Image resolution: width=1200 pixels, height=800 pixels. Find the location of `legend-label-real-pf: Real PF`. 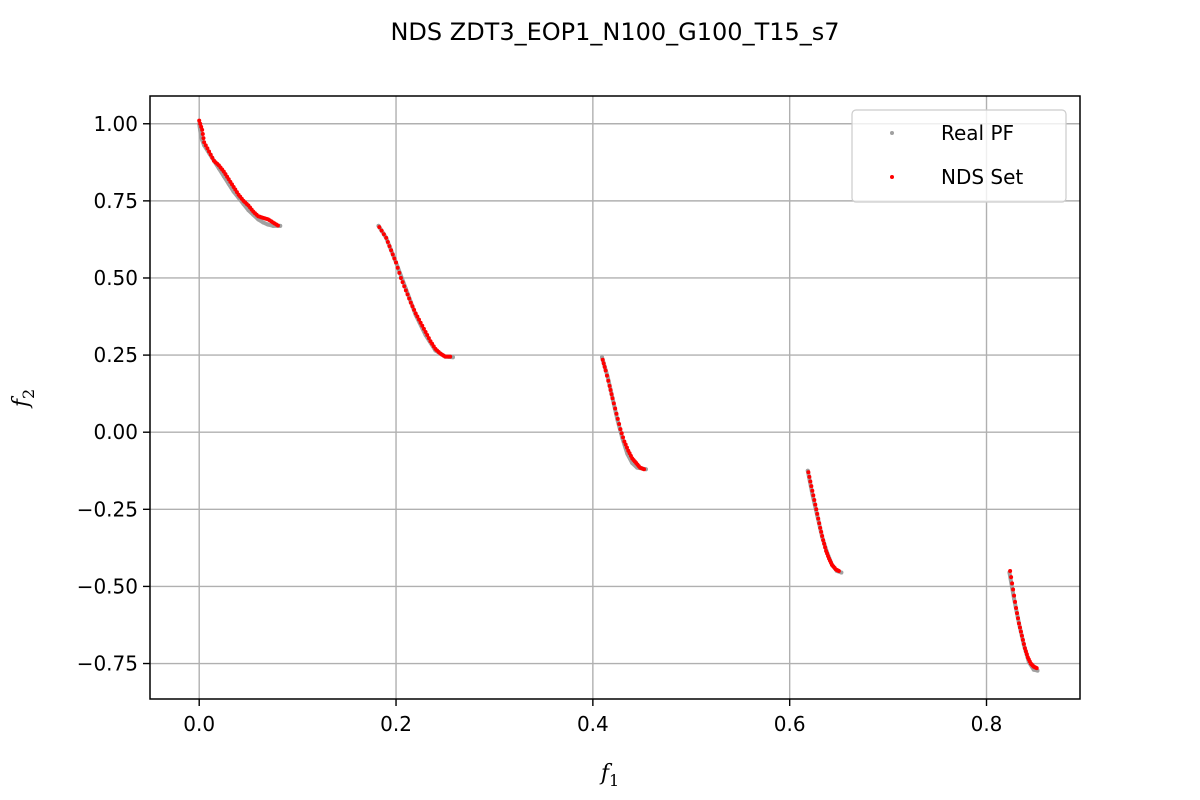

legend-label-real-pf: Real PF is located at coordinates (977, 133).